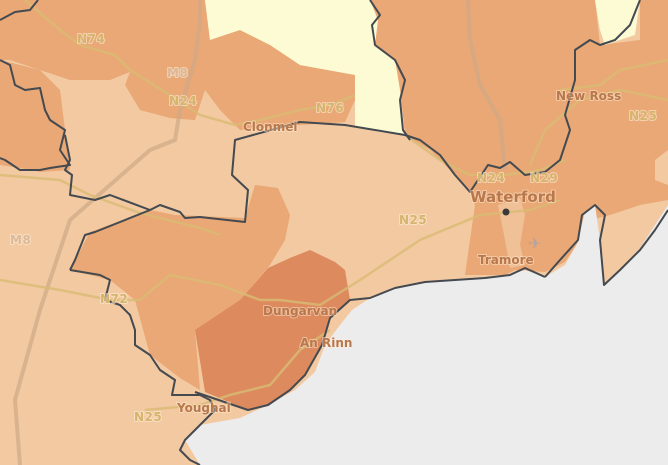  I want to click on region-light-waterford-city, so click(511, 233).